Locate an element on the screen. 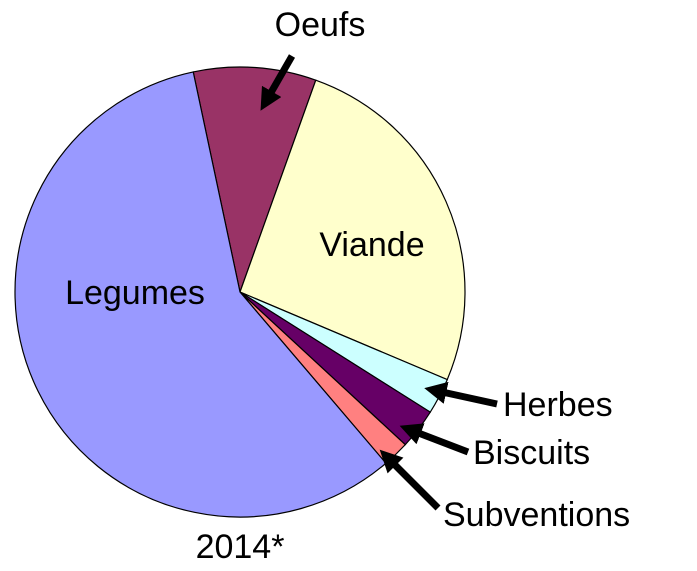  slice-label: Oeufs is located at coordinates (320, 25).